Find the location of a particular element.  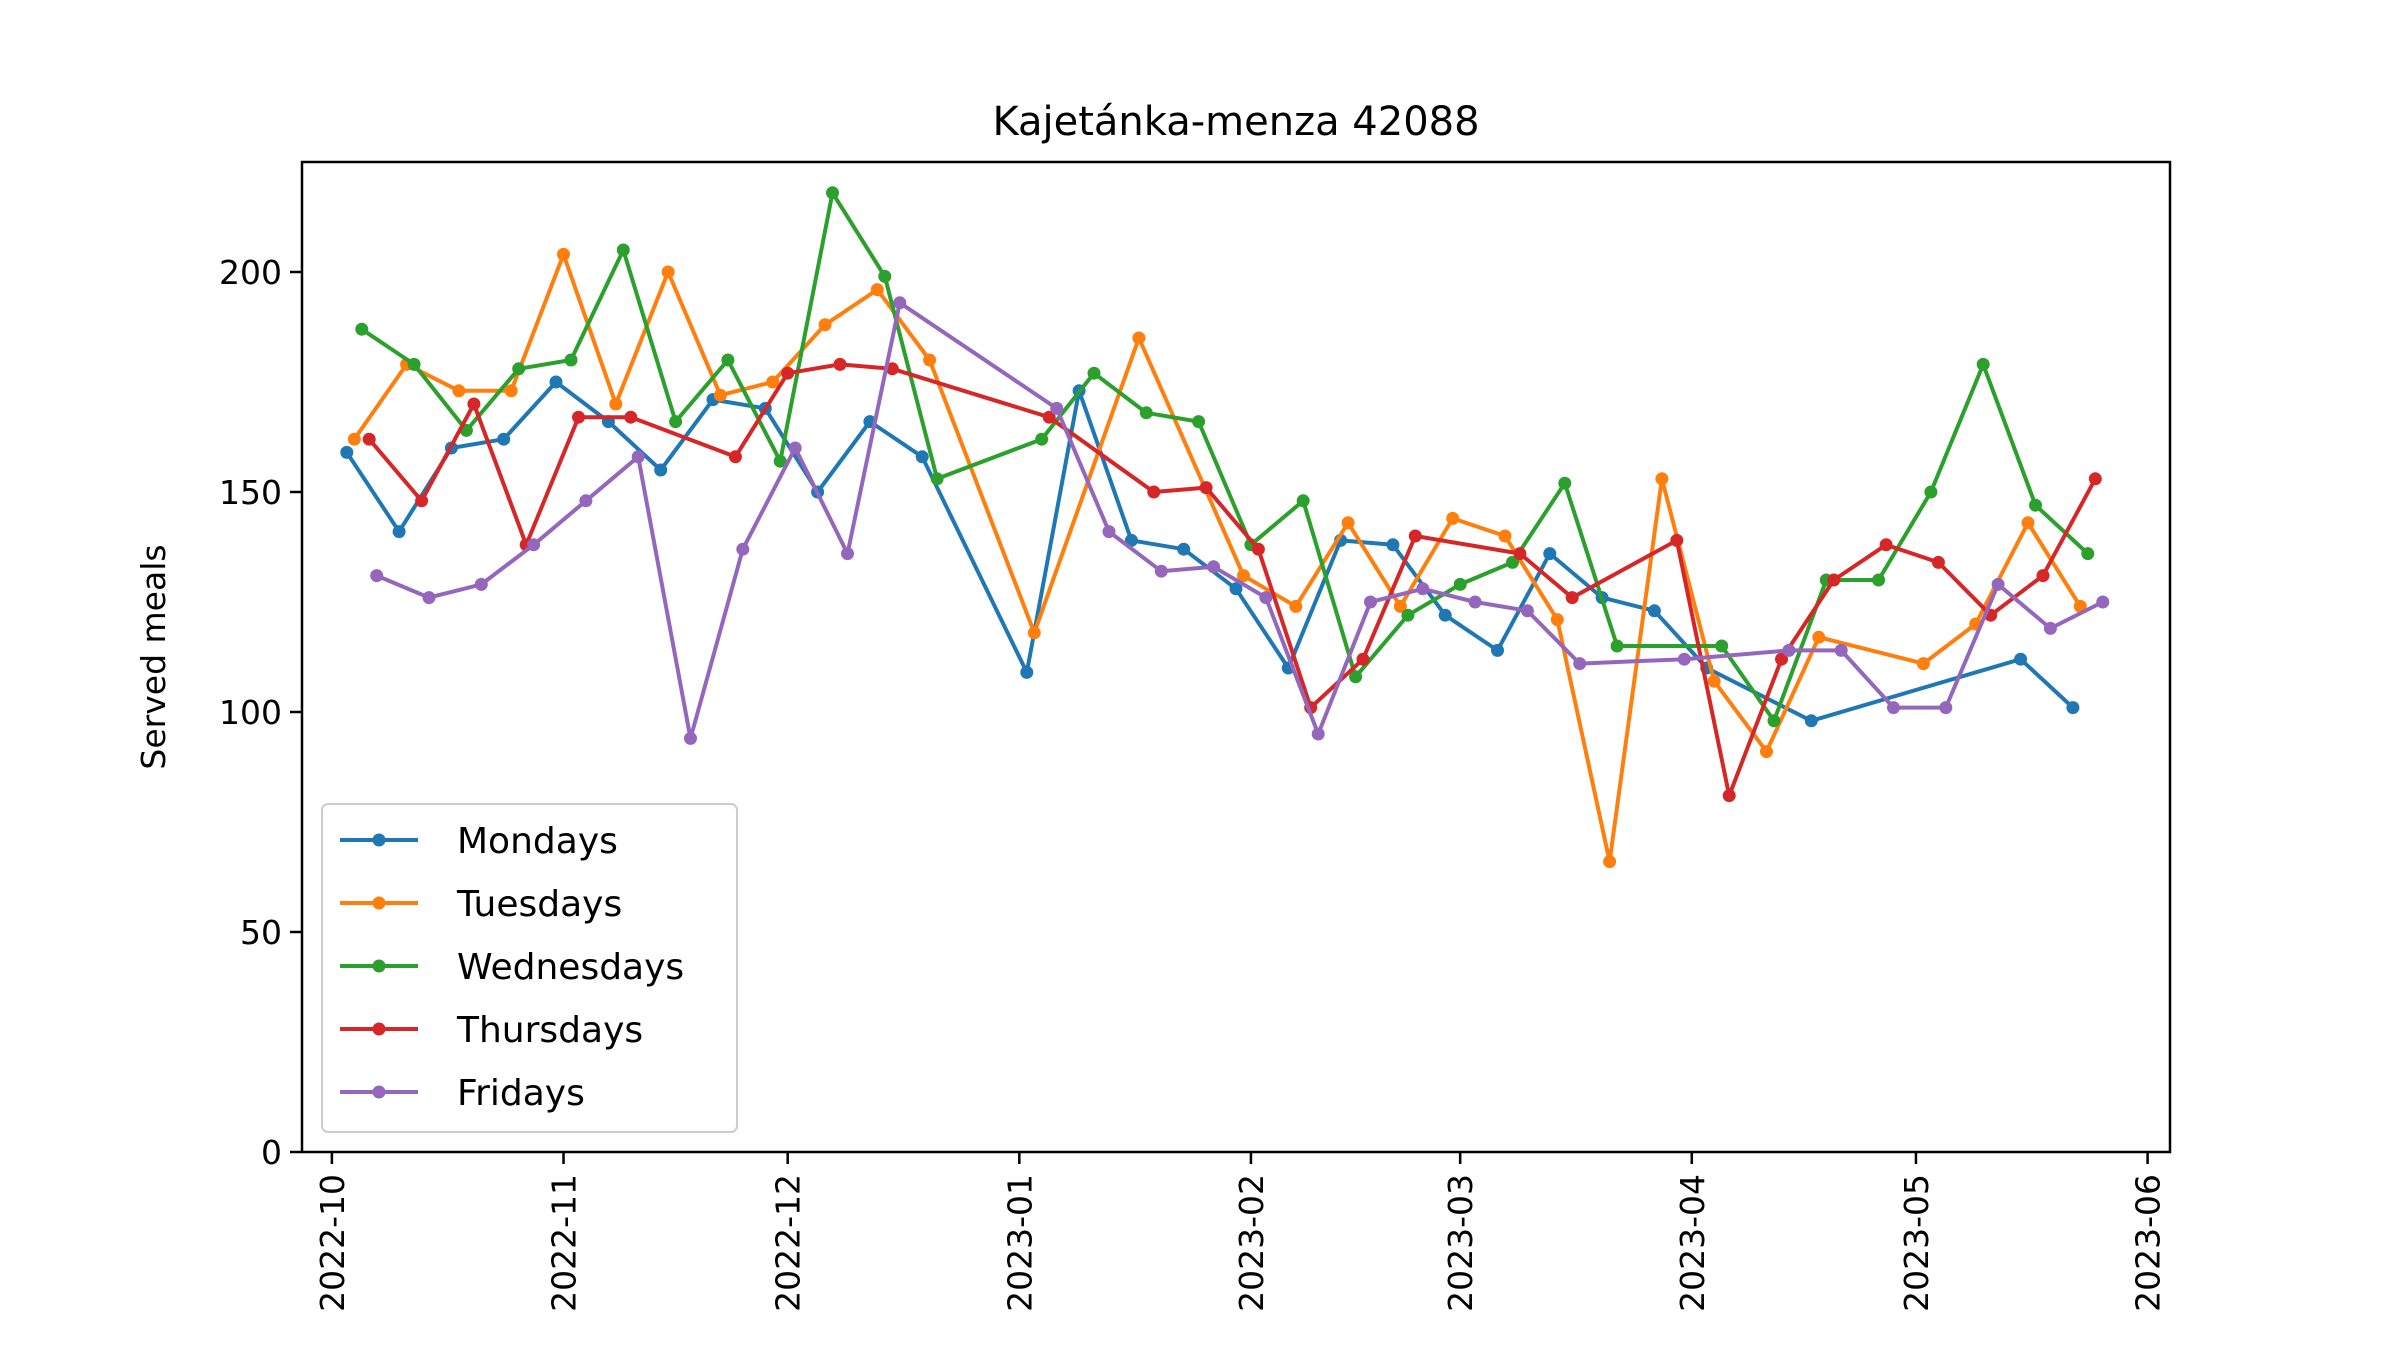

x-tick-label: 2022-11 is located at coordinates (564, 1243).